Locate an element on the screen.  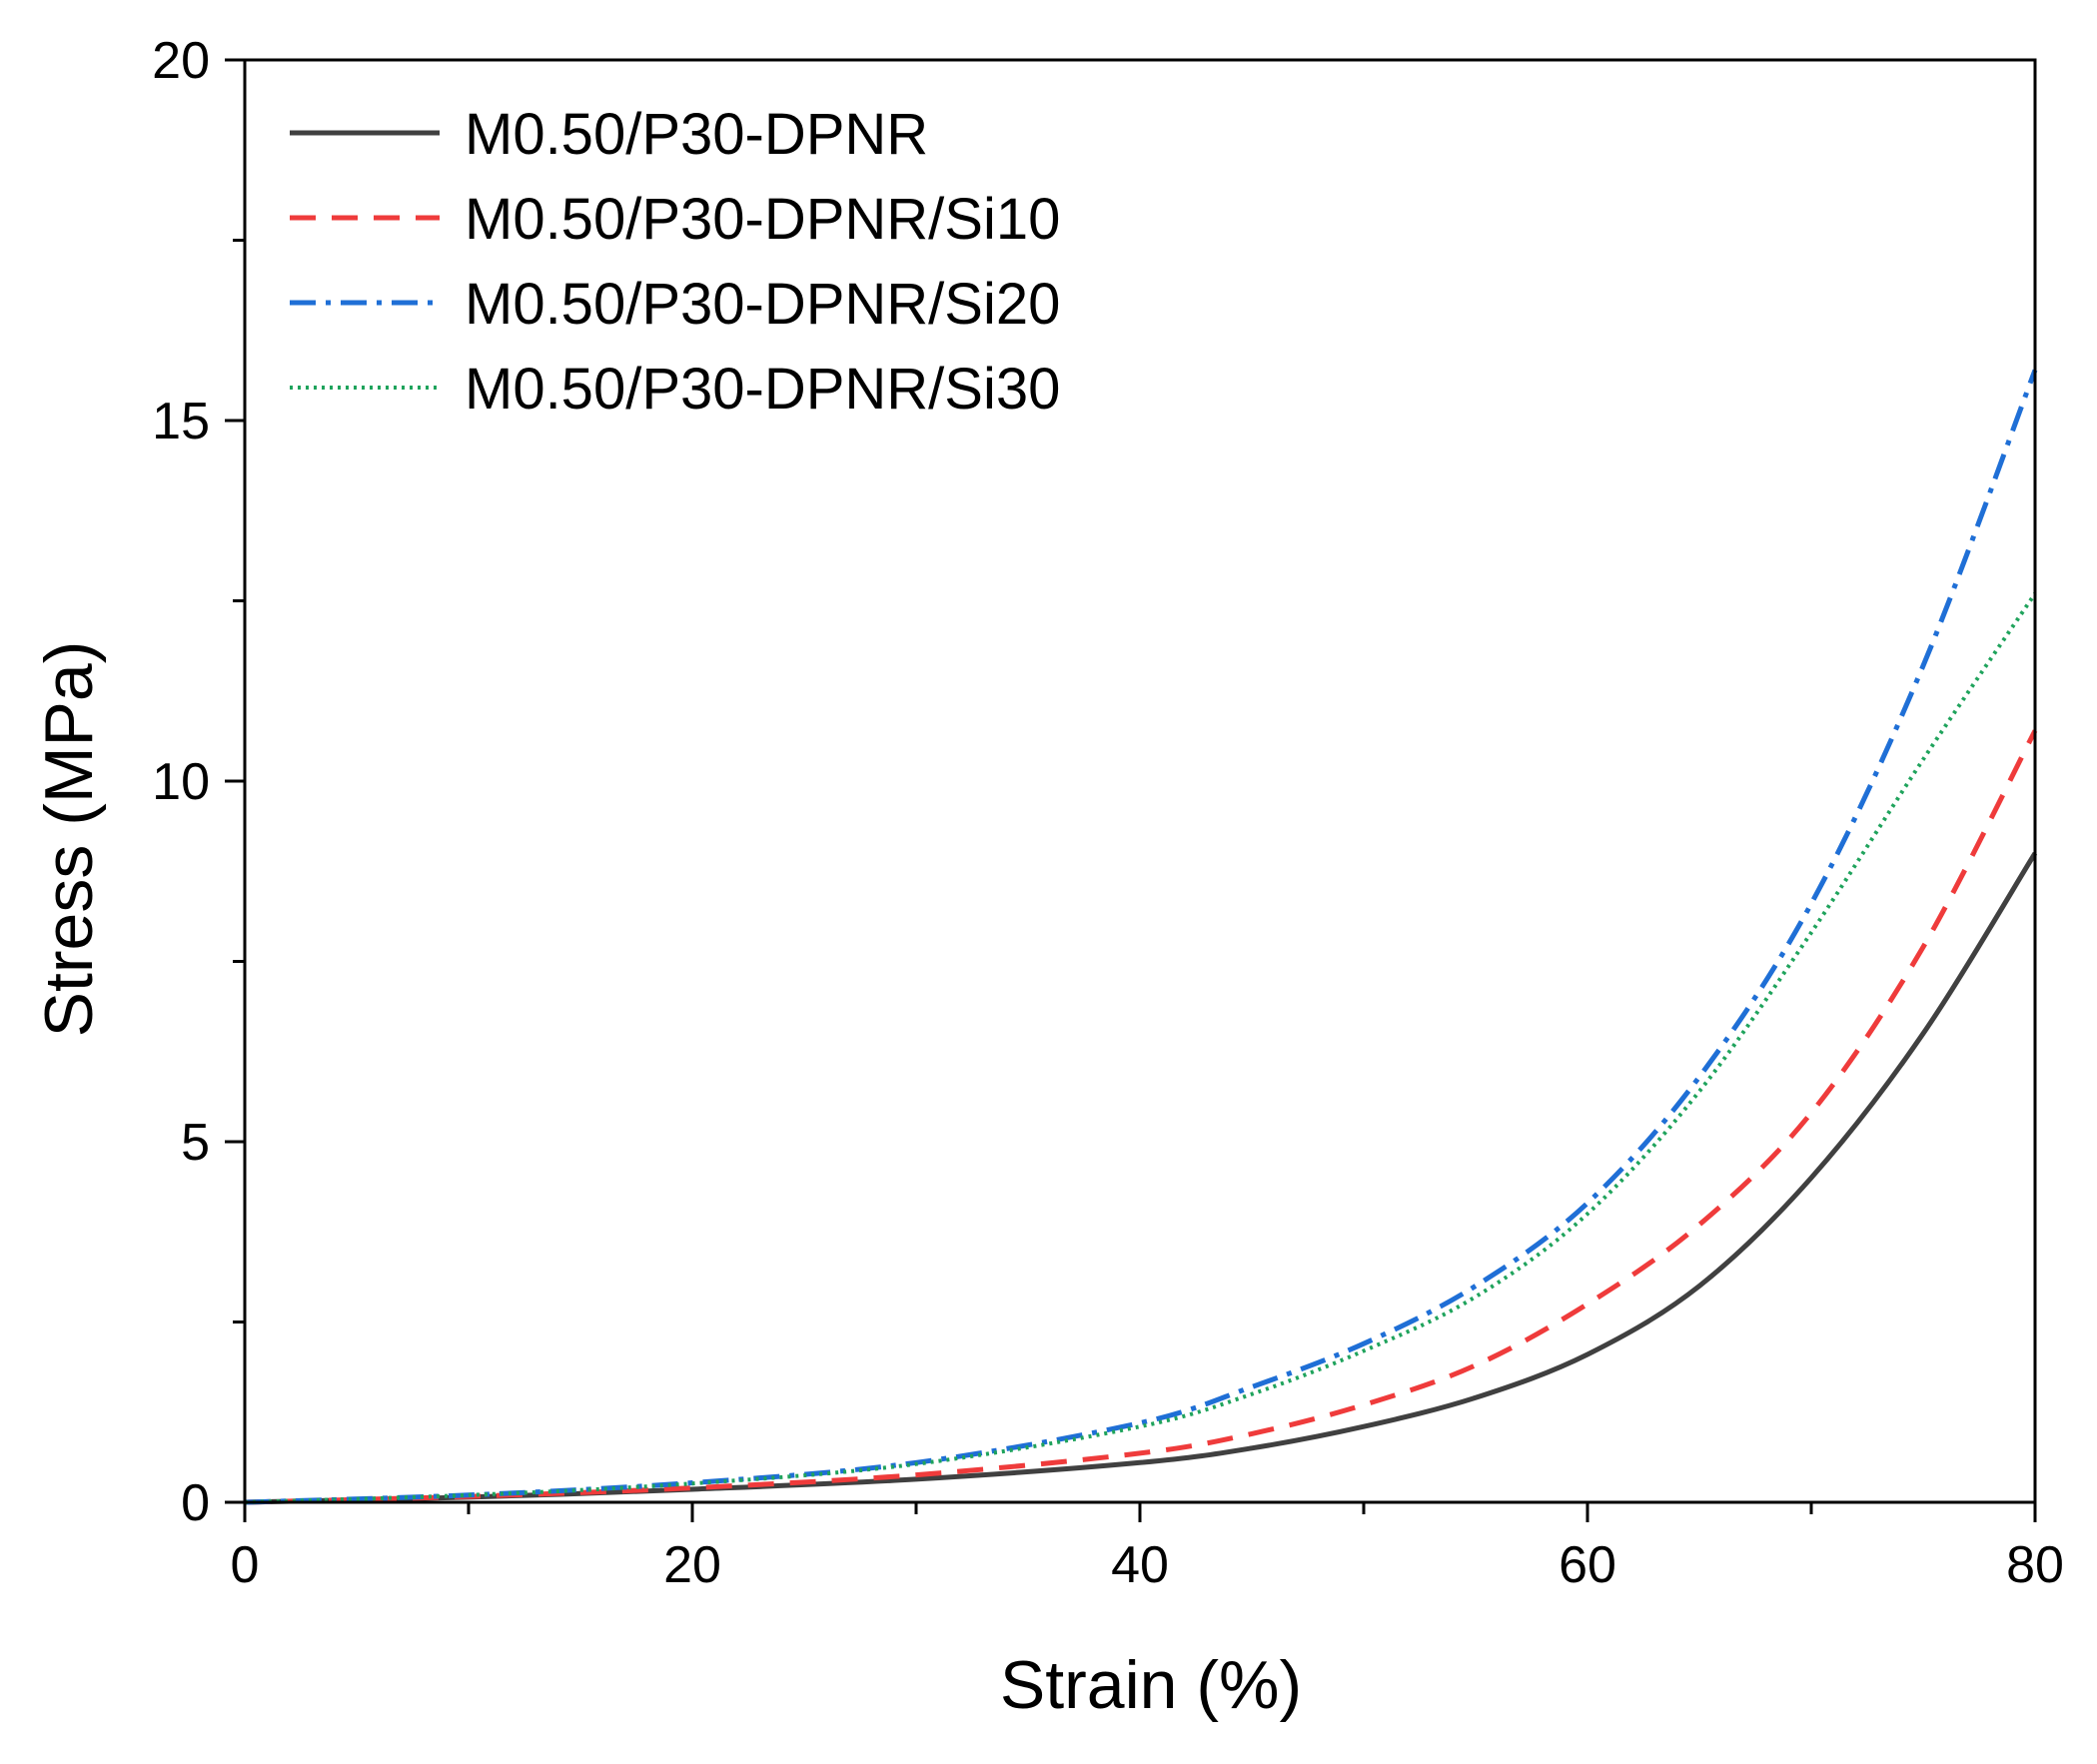
legend-label-3: M0.50/P30-DPNR/Si20 is located at coordinates (763, 304).